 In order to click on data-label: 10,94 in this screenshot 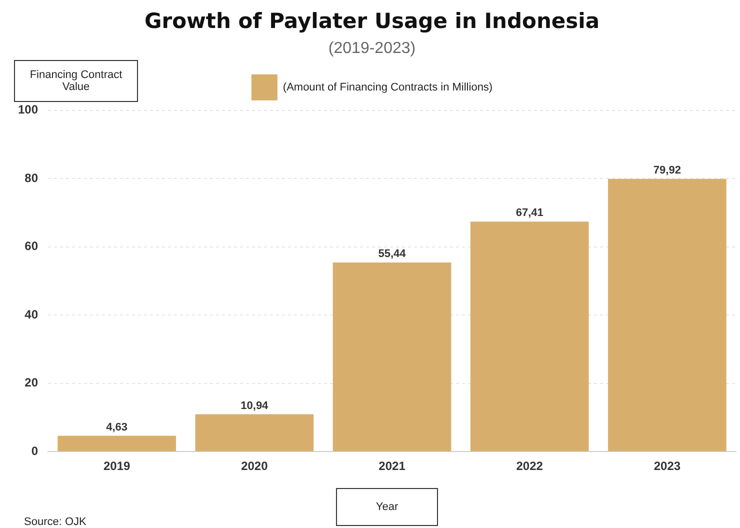, I will do `click(255, 406)`.